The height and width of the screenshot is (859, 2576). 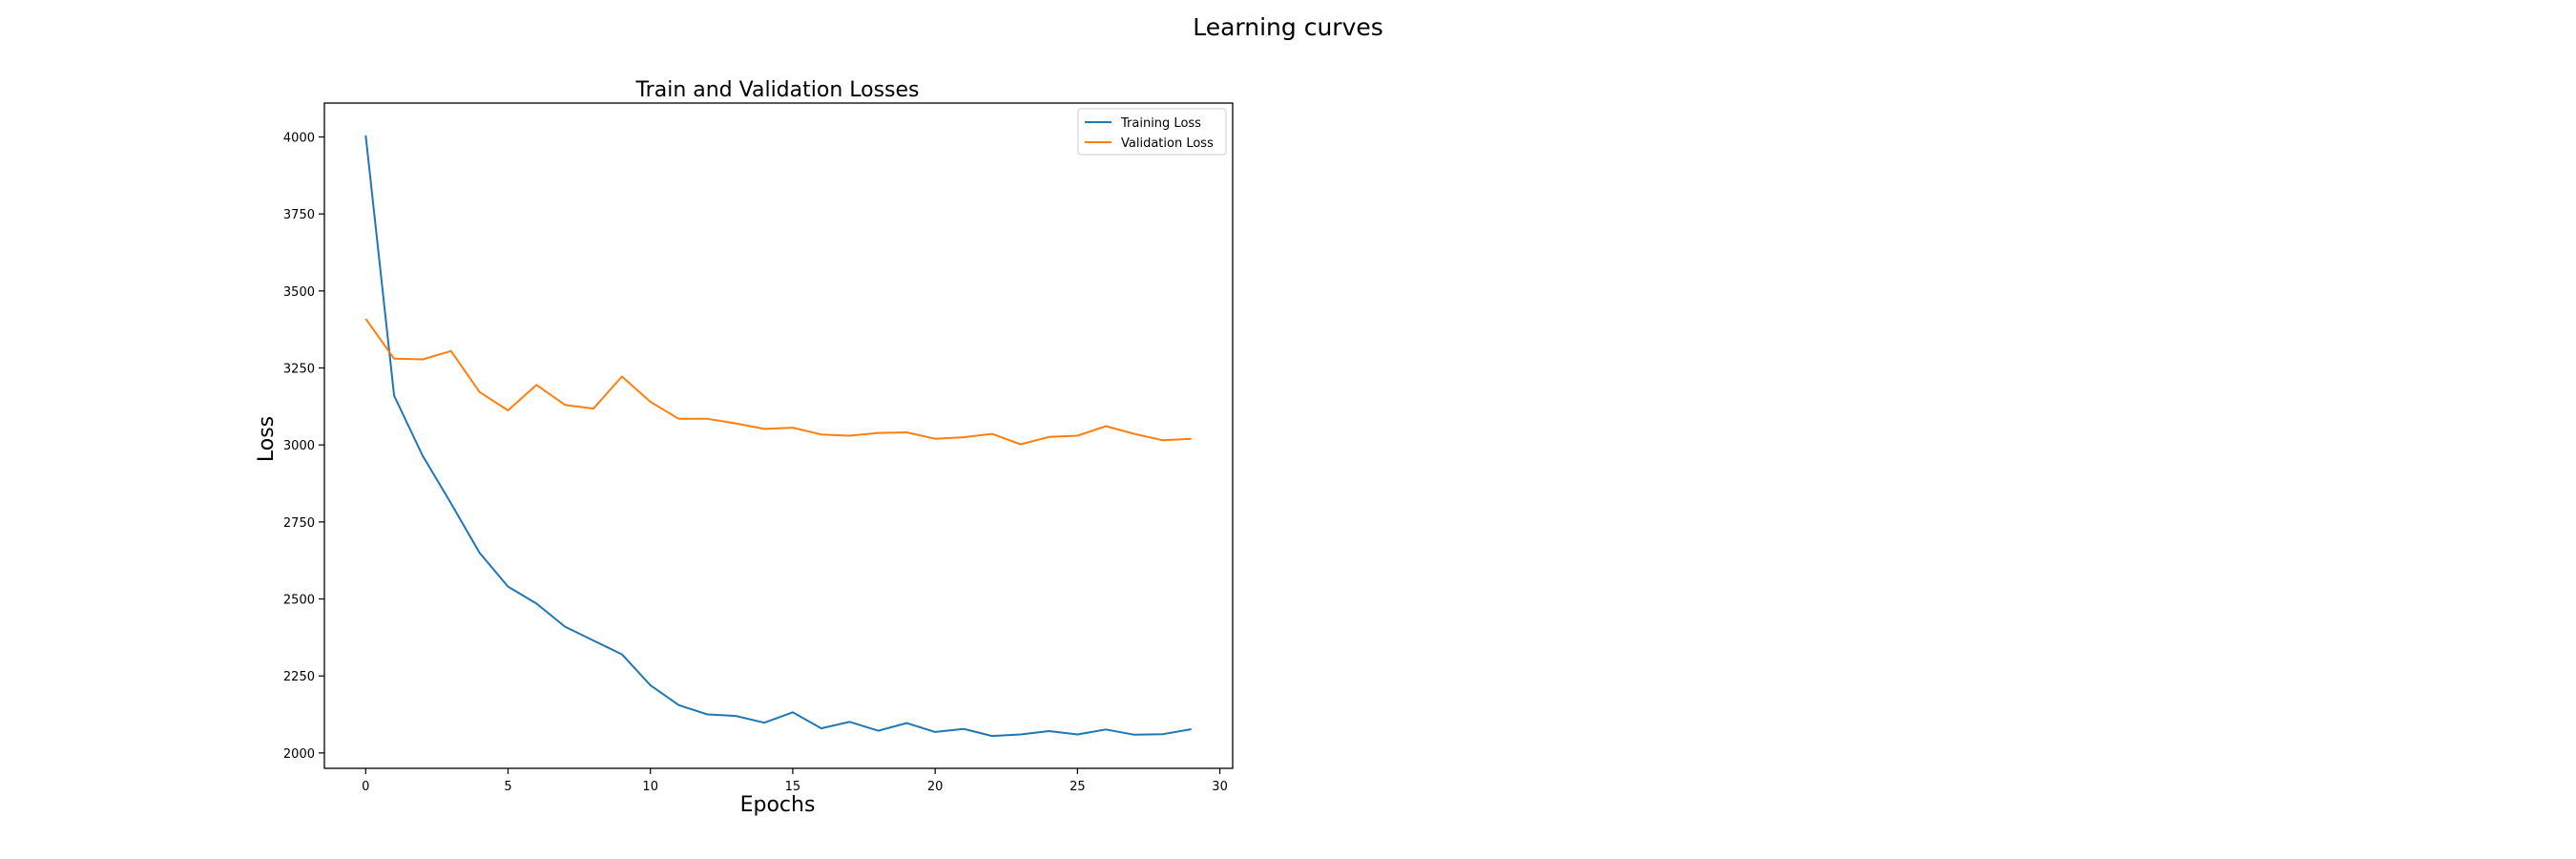 What do you see at coordinates (1078, 787) in the screenshot?
I see `x-tick-label: 25` at bounding box center [1078, 787].